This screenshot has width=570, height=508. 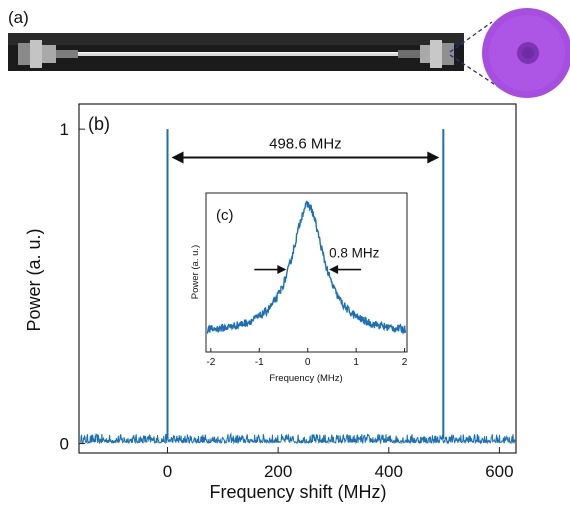 I want to click on main-x-axis-label: Frequency shift (MHz), so click(x=297, y=492).